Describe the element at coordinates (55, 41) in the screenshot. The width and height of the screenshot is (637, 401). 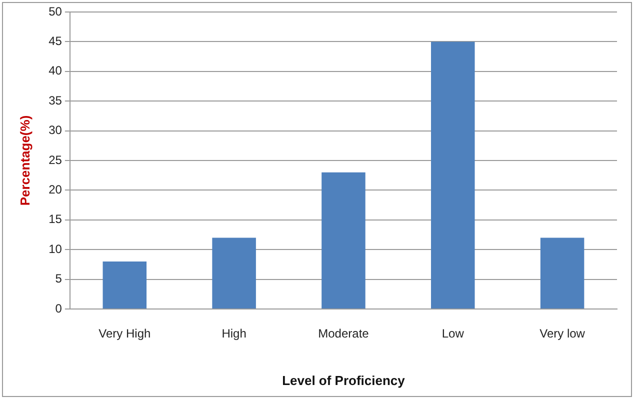
I see `y-tick-label: 45` at that location.